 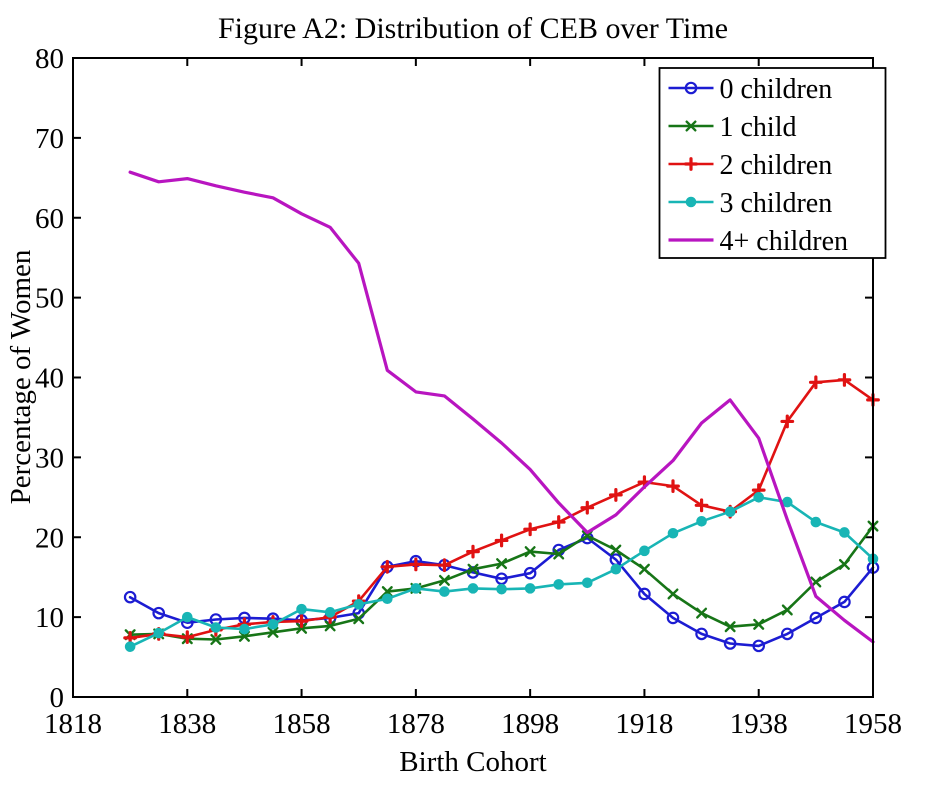 What do you see at coordinates (473, 28) in the screenshot?
I see `figure-title: Figure A2: Distribution of CEB over Time` at bounding box center [473, 28].